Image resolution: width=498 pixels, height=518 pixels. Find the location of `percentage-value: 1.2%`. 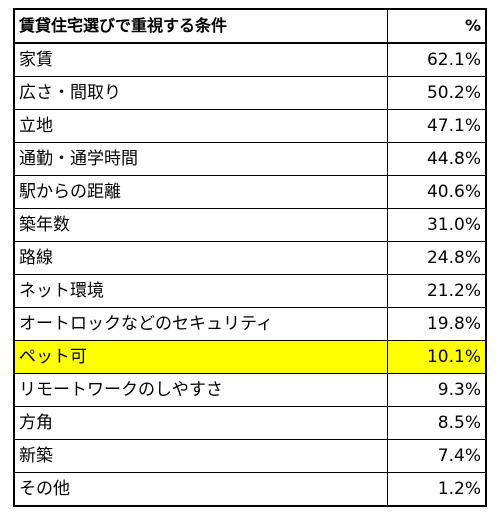

percentage-value: 1.2% is located at coordinates (436, 489).